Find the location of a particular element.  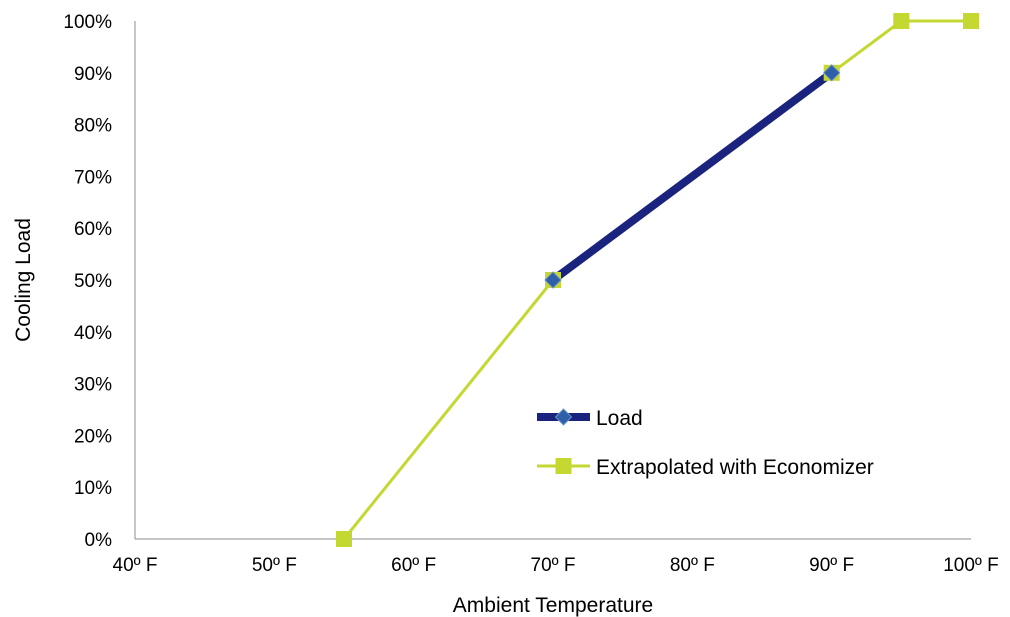

legend-label: Load is located at coordinates (619, 418).